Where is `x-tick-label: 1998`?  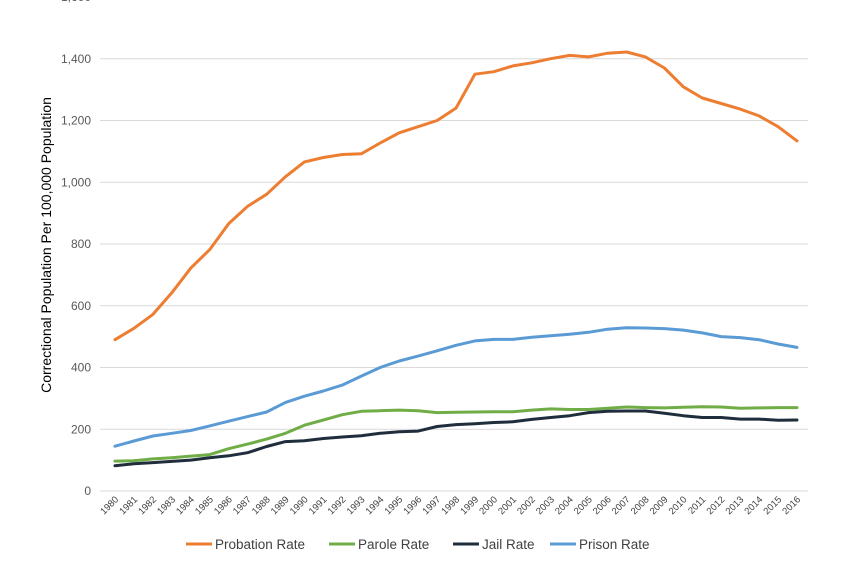 x-tick-label: 1998 is located at coordinates (450, 505).